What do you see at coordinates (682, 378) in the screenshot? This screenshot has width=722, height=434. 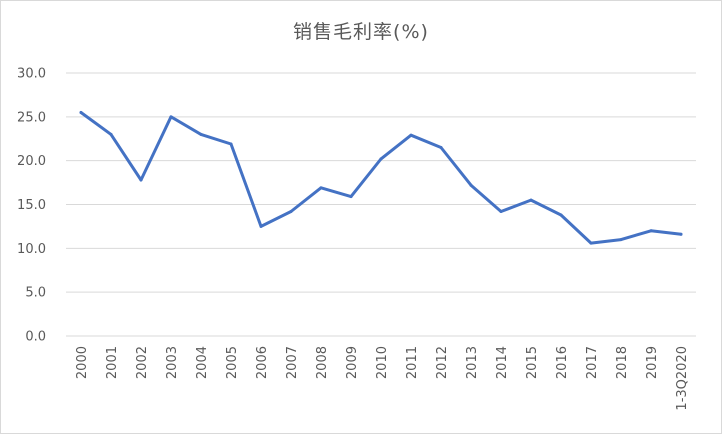 I see `x-tick-label: 1-3Q2020` at bounding box center [682, 378].